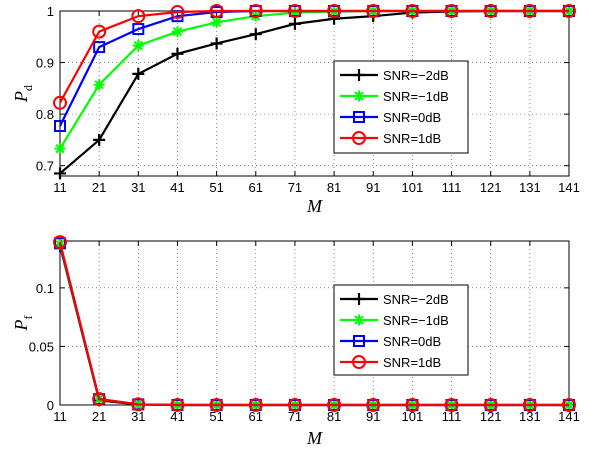 The image size is (590, 455). I want to click on x-axis-label: M, so click(314, 206).